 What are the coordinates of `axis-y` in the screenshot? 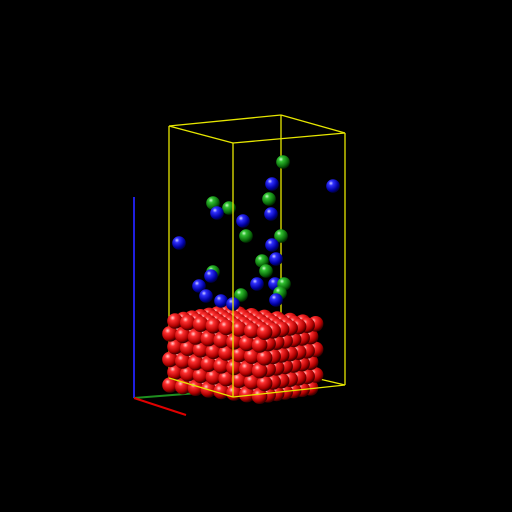 It's located at (166, 395).